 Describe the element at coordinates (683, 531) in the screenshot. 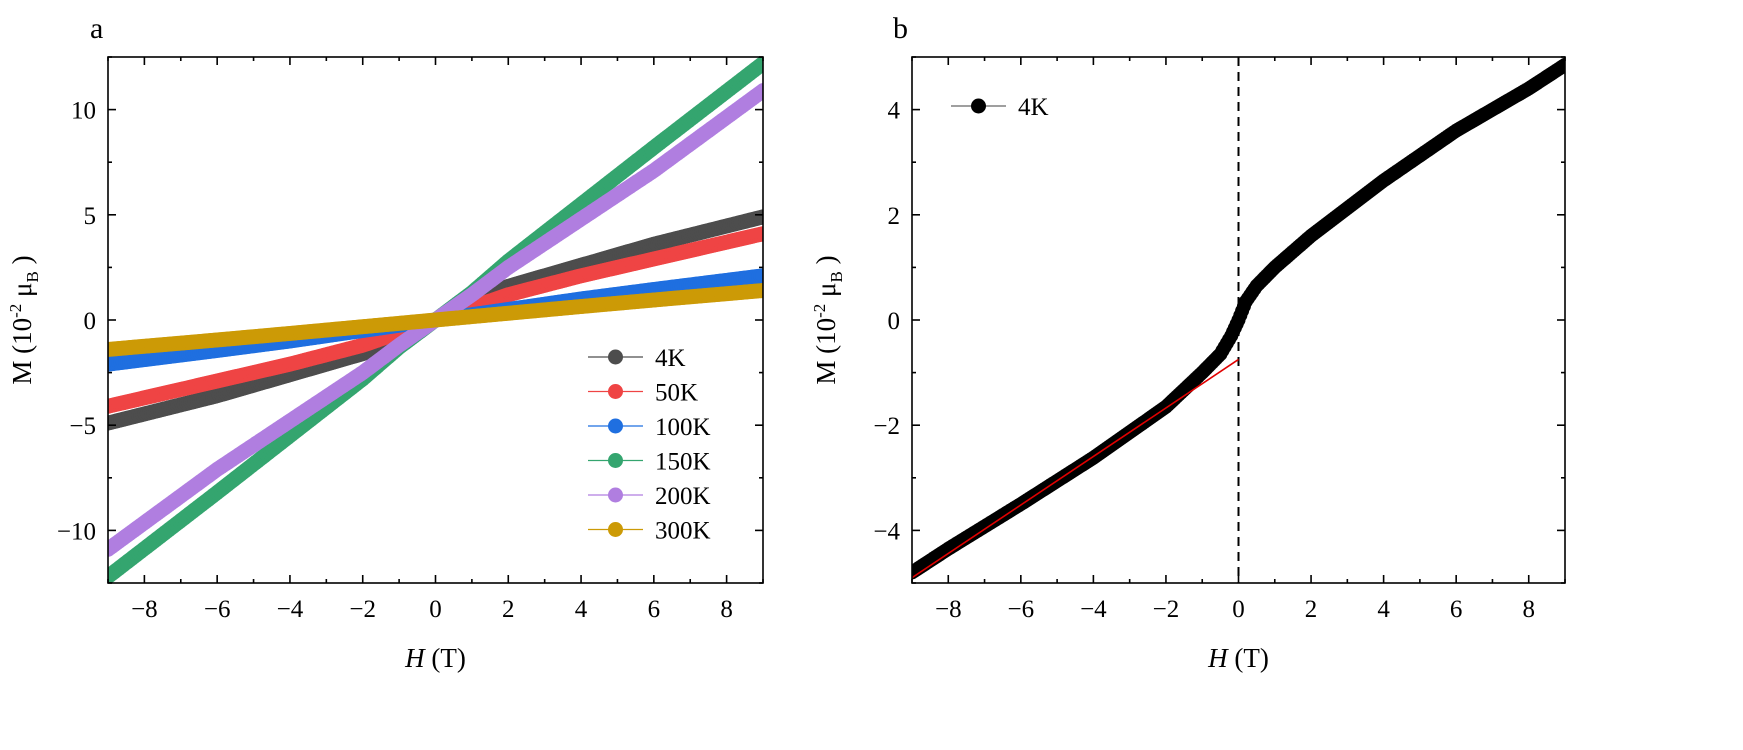

I see `legend-label: 300K` at that location.